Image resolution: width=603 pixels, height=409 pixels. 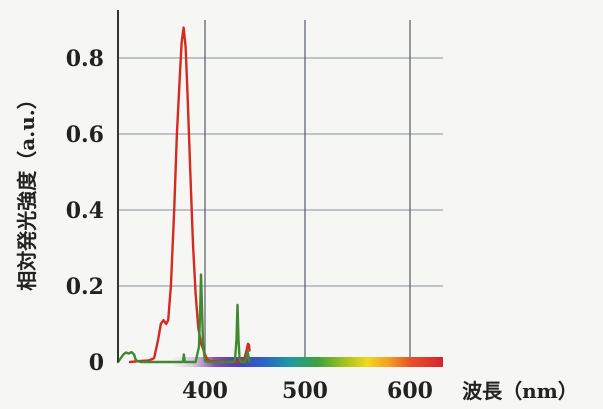 What do you see at coordinates (96, 363) in the screenshot?
I see `y-tick-label: 0` at bounding box center [96, 363].